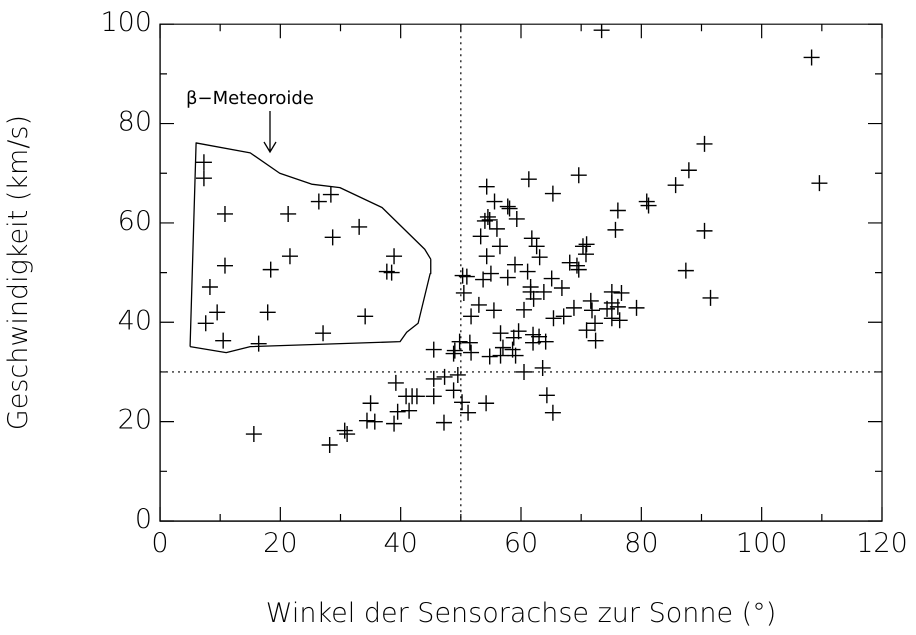 This screenshot has height=635, width=916. Describe the element at coordinates (135, 320) in the screenshot. I see `y-tick-label: 40` at that location.